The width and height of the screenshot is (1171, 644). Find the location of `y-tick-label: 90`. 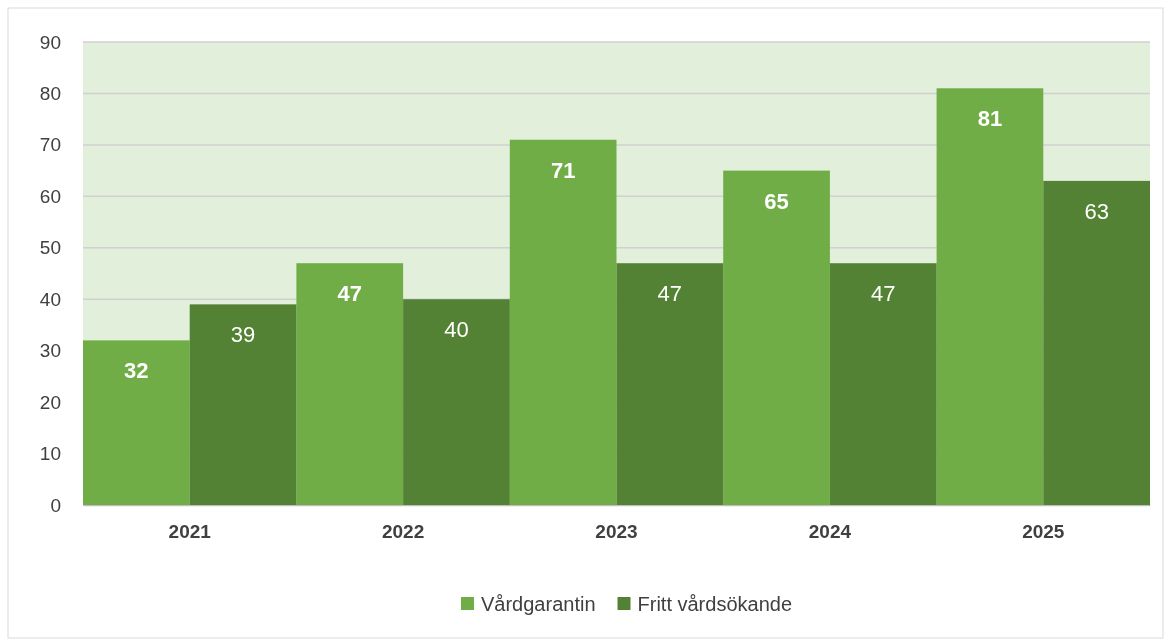

y-tick-label: 90 is located at coordinates (50, 42).